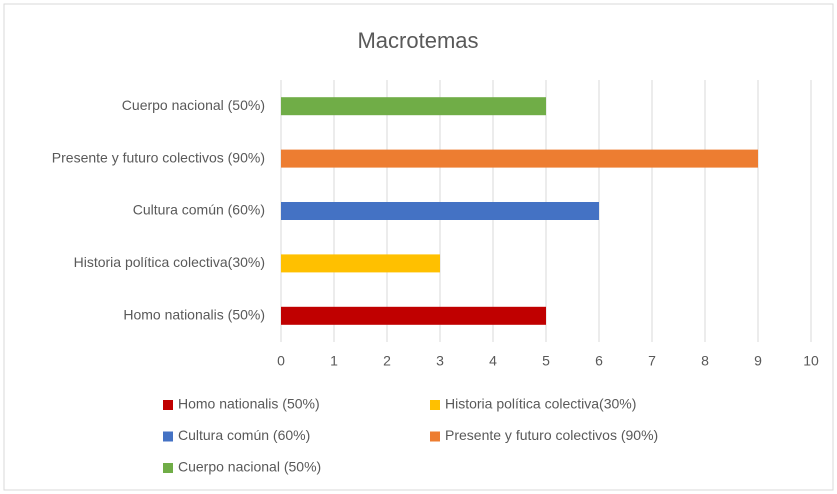 The height and width of the screenshot is (494, 837). What do you see at coordinates (540, 404) in the screenshot?
I see `legend-label: Historia política colectiva(30%)` at bounding box center [540, 404].